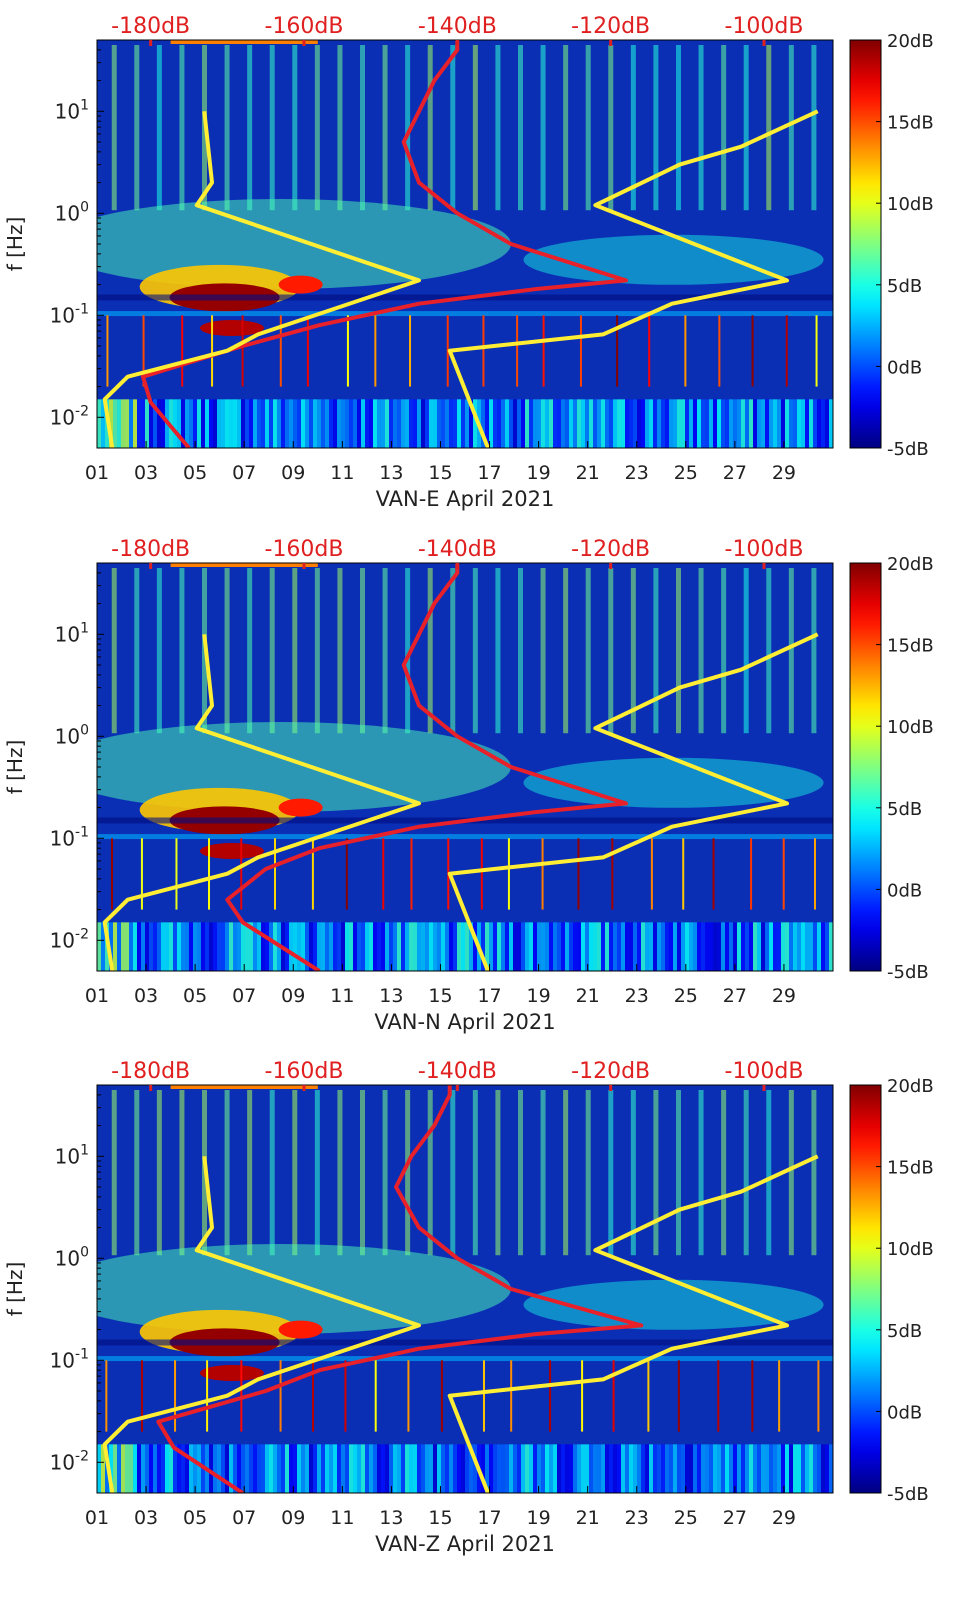 This screenshot has height=1599, width=962. What do you see at coordinates (904, 286) in the screenshot?
I see `colorbar-tick-label: 5dB` at bounding box center [904, 286].